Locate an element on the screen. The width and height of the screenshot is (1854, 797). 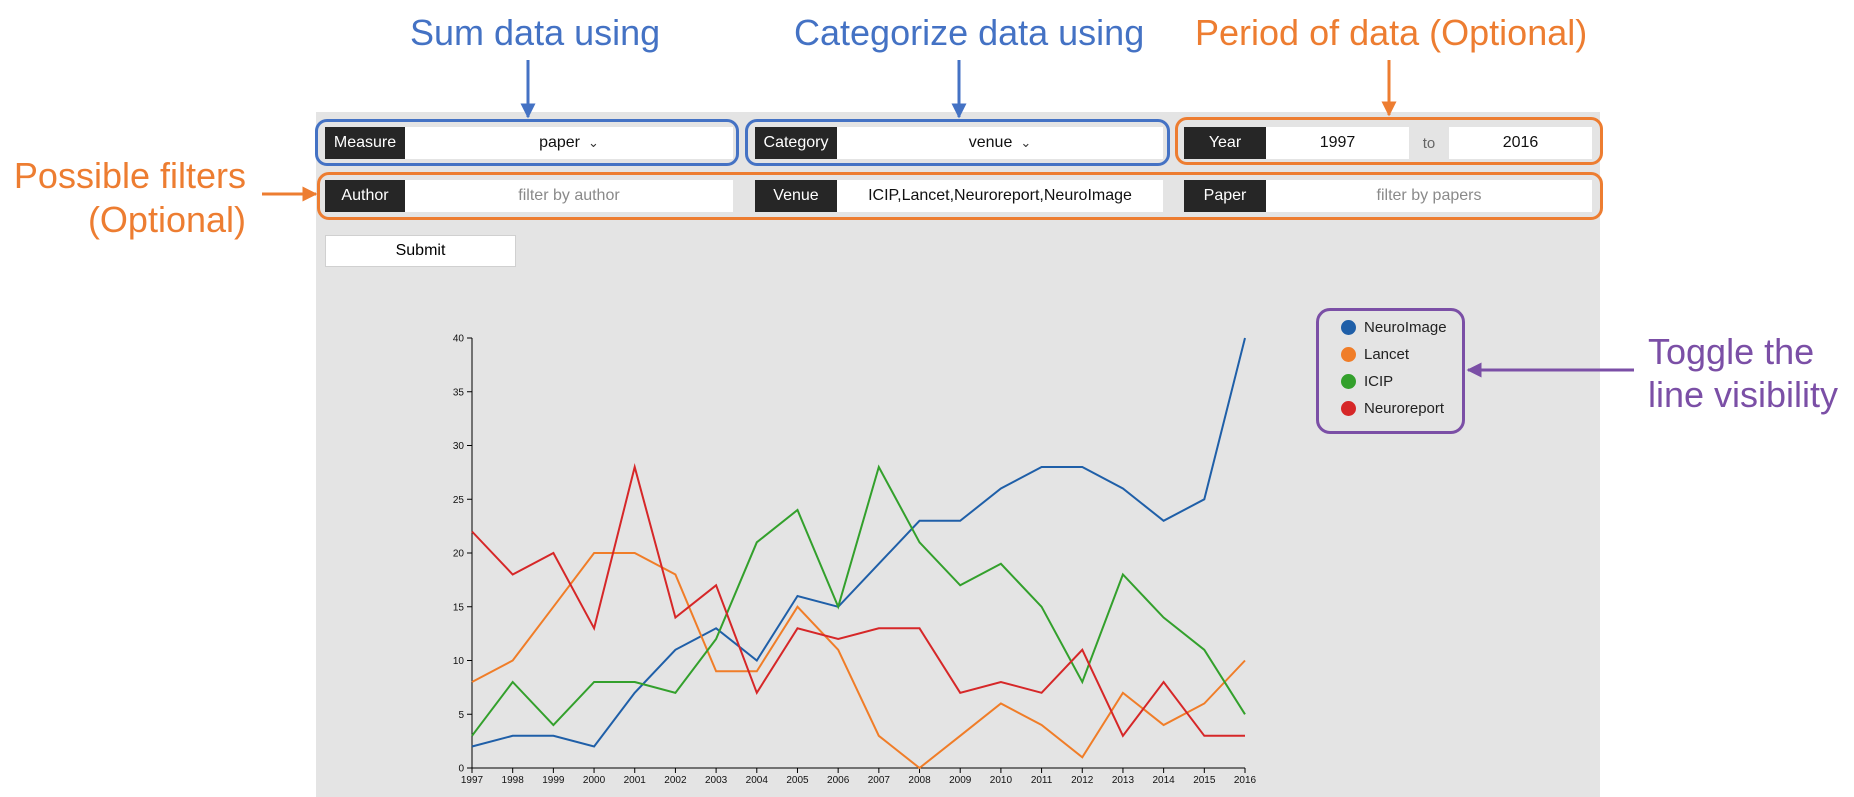
callout-filters: Possible filters (Optional) is located at coordinates (123, 198).